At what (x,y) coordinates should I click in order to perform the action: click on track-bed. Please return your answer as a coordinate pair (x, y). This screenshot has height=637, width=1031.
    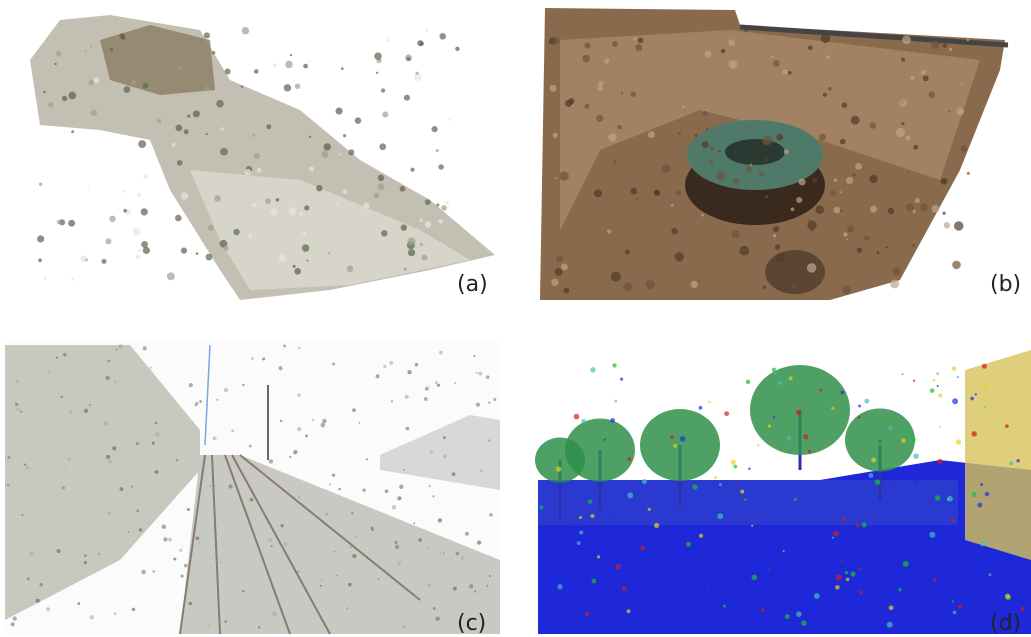
    Looking at the image, I should click on (340, 544).